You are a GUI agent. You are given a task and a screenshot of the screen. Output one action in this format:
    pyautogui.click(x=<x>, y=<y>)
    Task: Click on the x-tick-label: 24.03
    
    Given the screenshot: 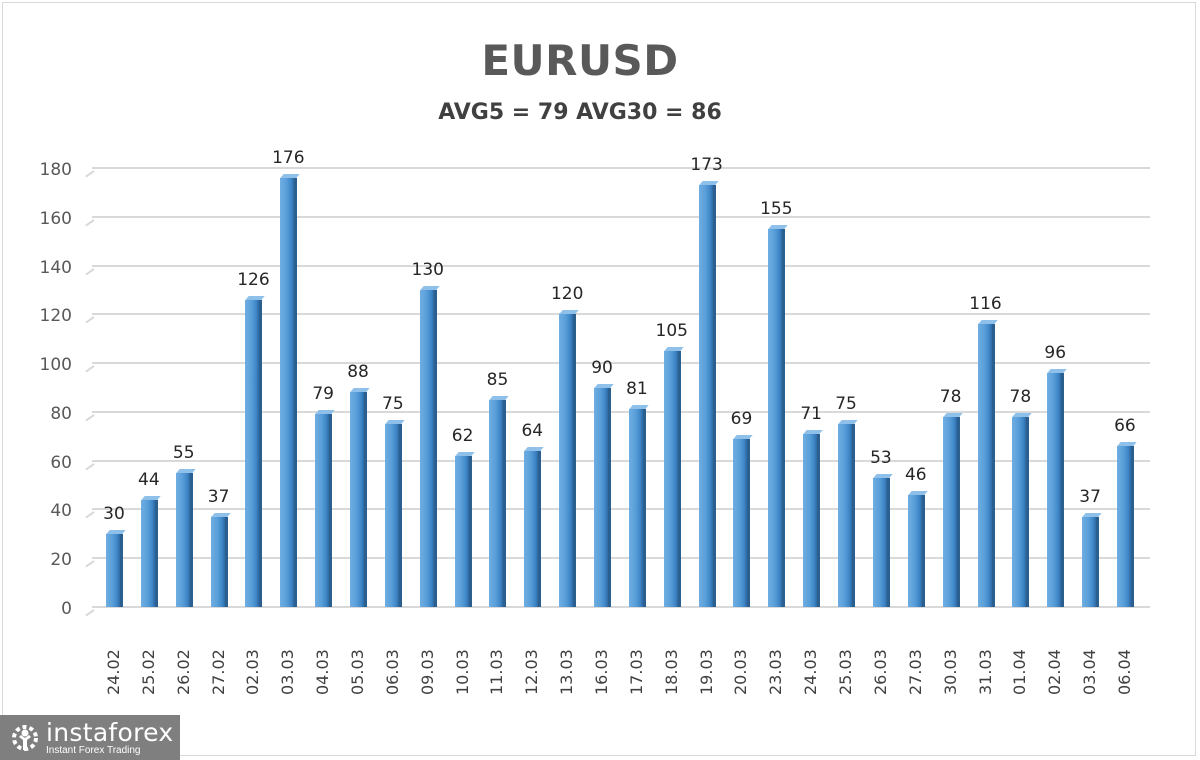 What is the action you would take?
    pyautogui.click(x=811, y=672)
    